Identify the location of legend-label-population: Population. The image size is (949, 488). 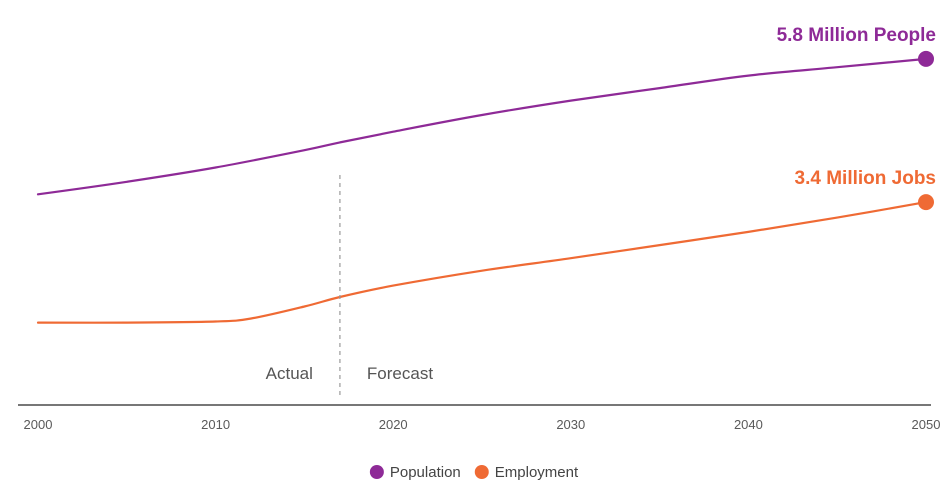
(425, 472).